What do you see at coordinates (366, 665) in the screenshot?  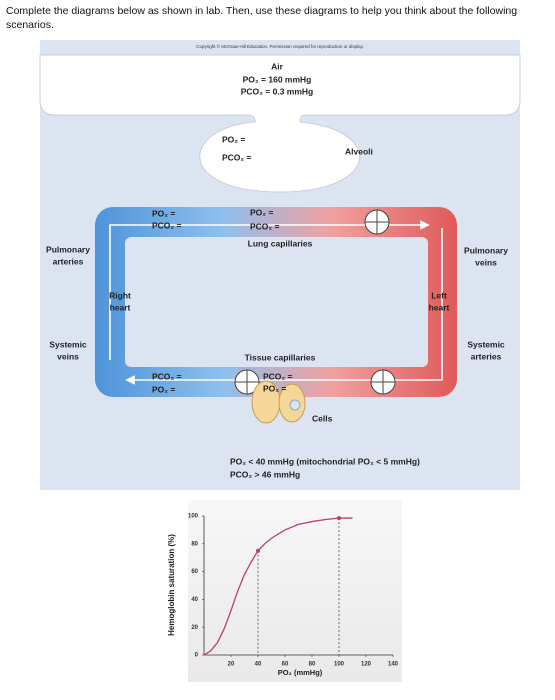 I see `x-tick-label: 120` at bounding box center [366, 665].